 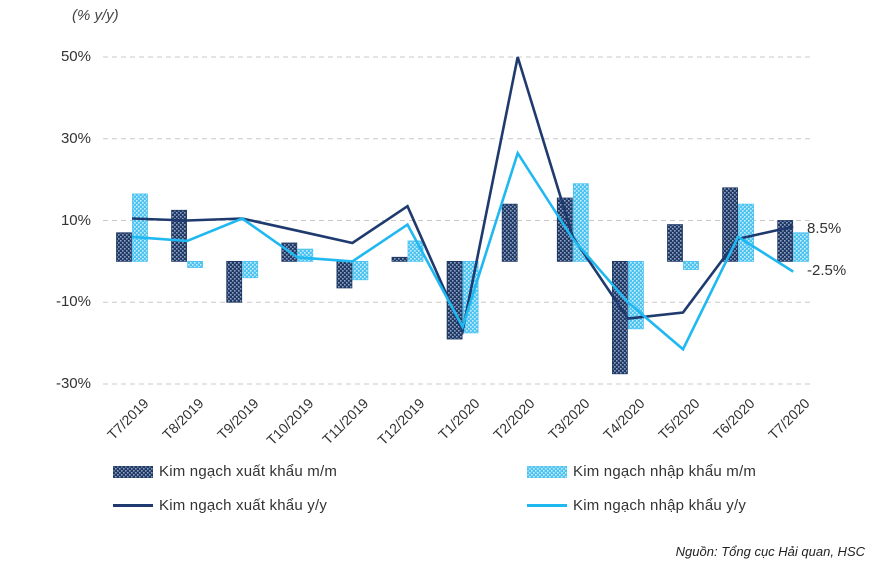 What do you see at coordinates (243, 505) in the screenshot?
I see `legend-label-export-yy: Kim ngạch xuất khẩu y/y` at bounding box center [243, 505].